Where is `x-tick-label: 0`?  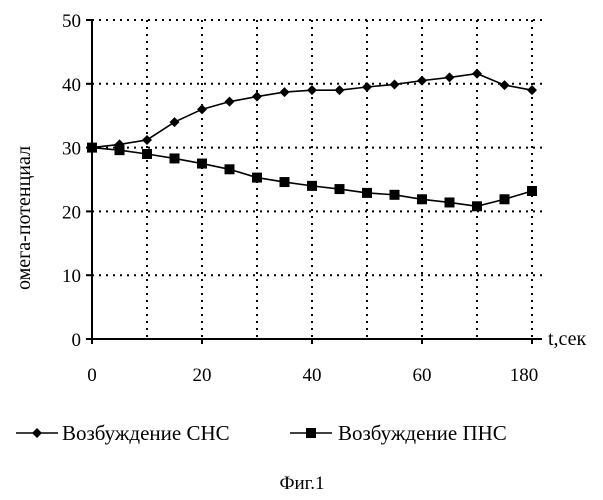
x-tick-label: 0 is located at coordinates (92, 375).